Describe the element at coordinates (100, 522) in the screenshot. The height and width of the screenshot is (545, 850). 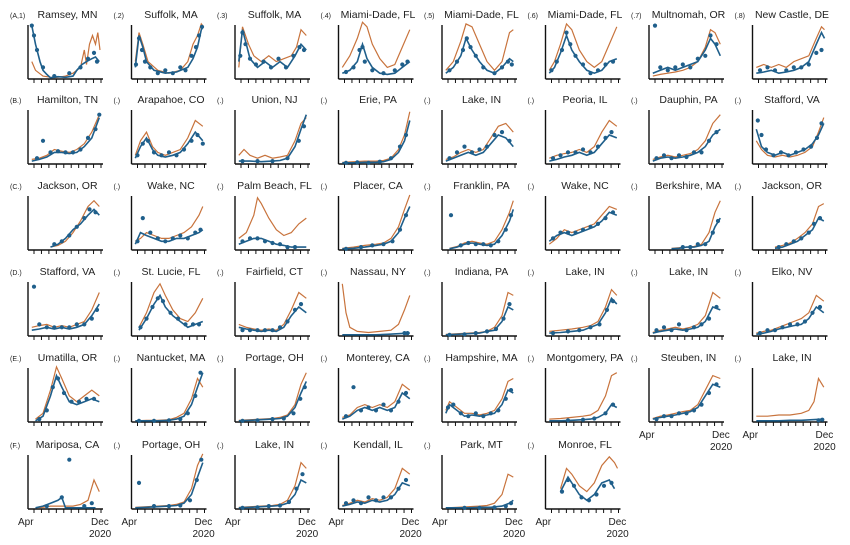
I see `x-tick-label-end: Dec` at that location.